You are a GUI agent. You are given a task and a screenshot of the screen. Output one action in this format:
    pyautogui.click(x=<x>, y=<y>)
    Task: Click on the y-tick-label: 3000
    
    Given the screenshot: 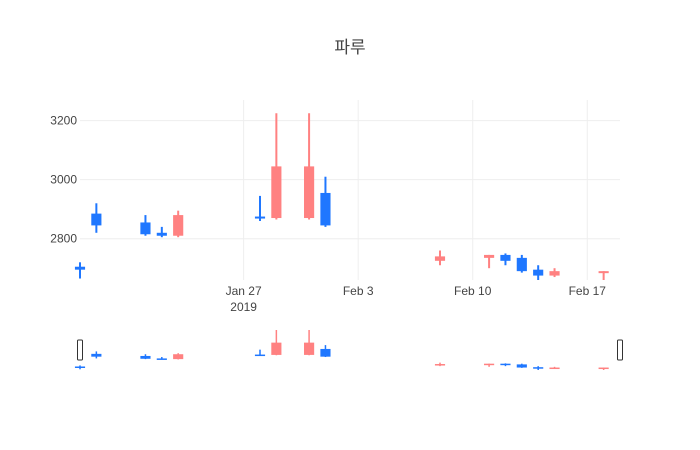 What is the action you would take?
    pyautogui.click(x=63, y=180)
    